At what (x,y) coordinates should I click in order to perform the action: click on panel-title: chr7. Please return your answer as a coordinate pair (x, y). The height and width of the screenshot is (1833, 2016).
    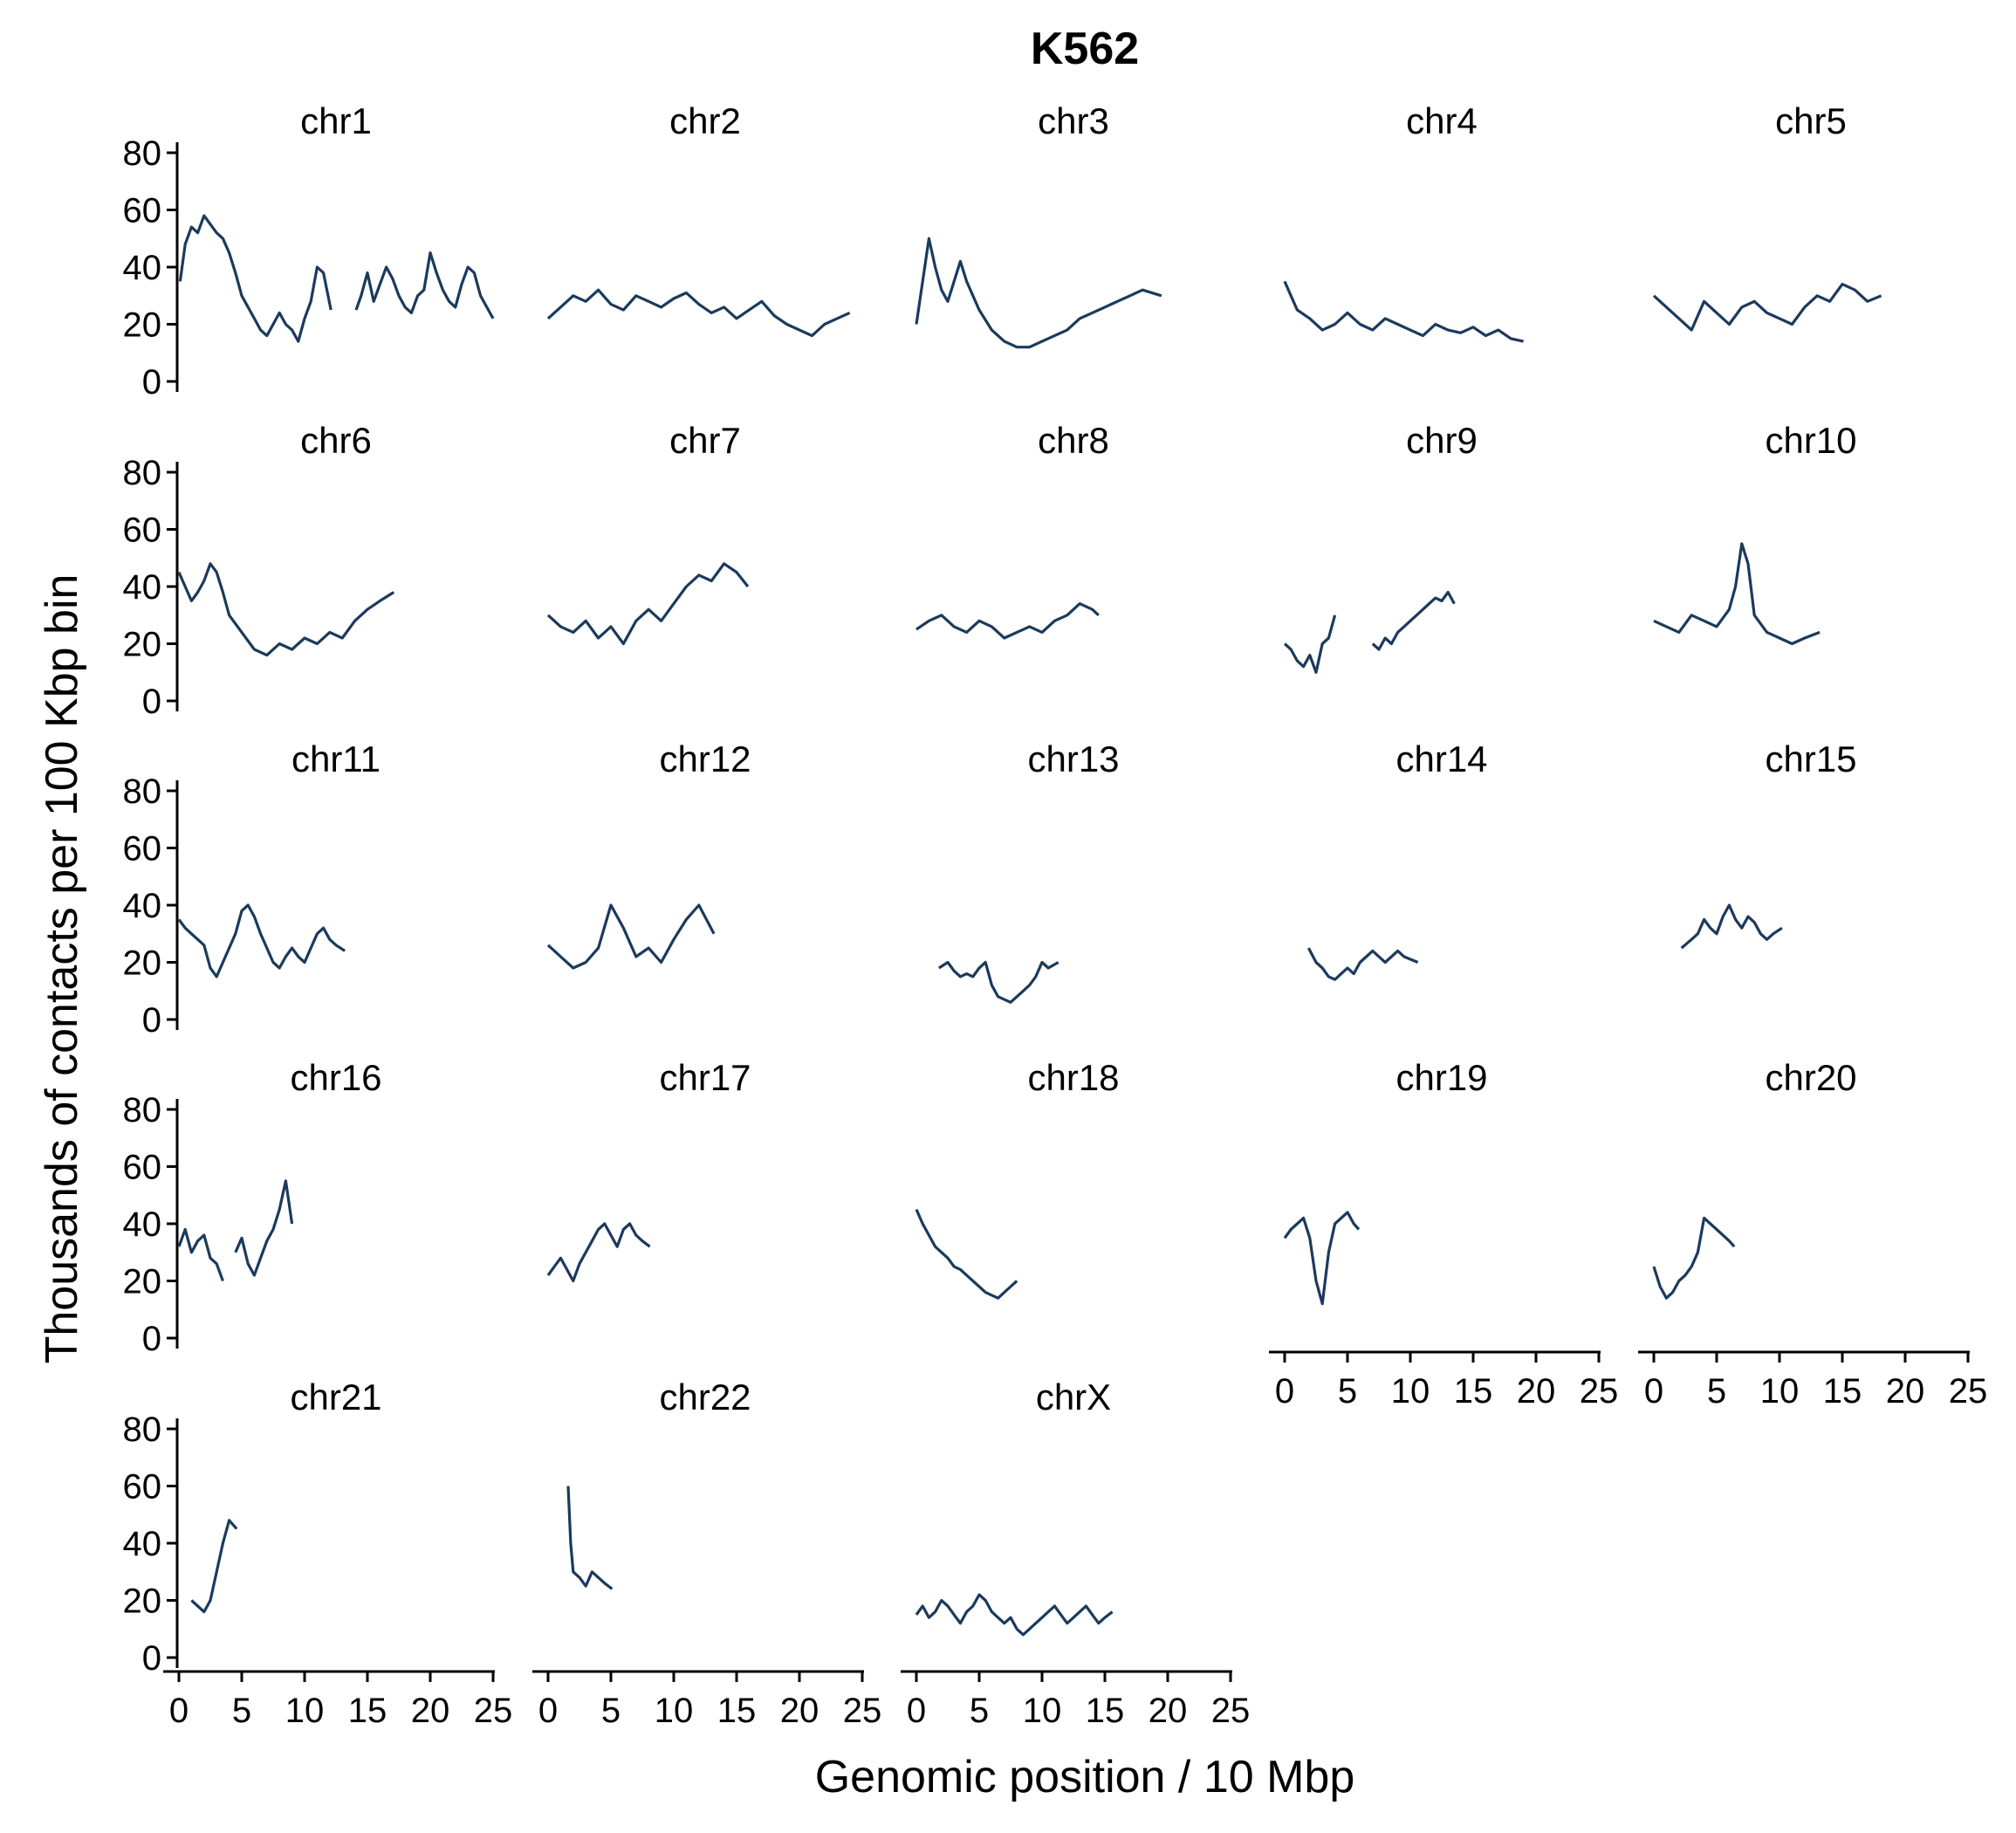
    Looking at the image, I should click on (705, 440).